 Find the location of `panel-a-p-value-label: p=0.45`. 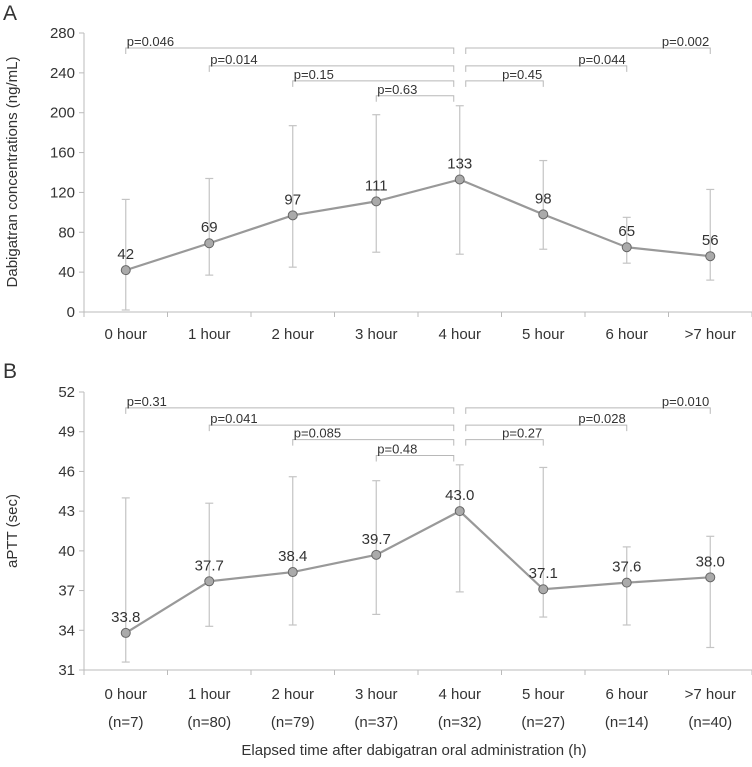

panel-a-p-value-label: p=0.45 is located at coordinates (522, 74).